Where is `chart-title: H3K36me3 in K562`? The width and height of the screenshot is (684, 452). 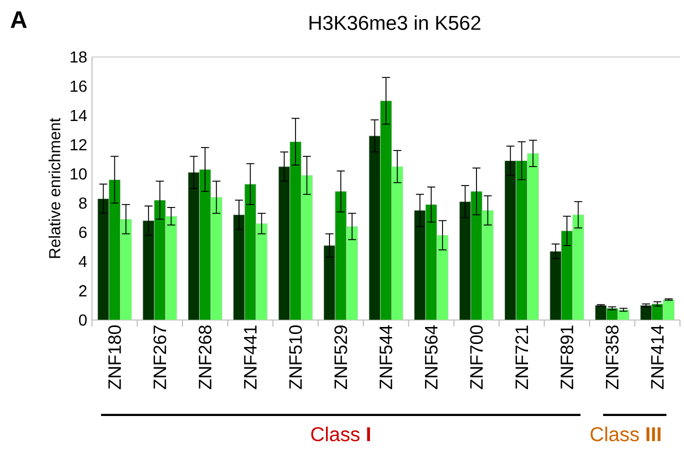 chart-title: H3K36me3 in K562 is located at coordinates (395, 22).